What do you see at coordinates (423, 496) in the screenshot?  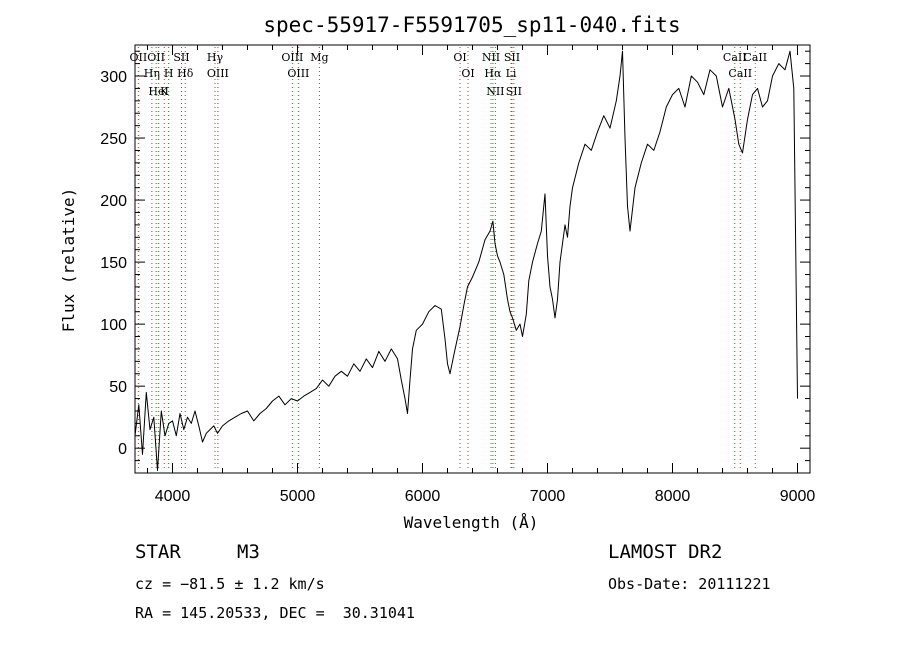 I see `x-tick-label: 6000` at bounding box center [423, 496].